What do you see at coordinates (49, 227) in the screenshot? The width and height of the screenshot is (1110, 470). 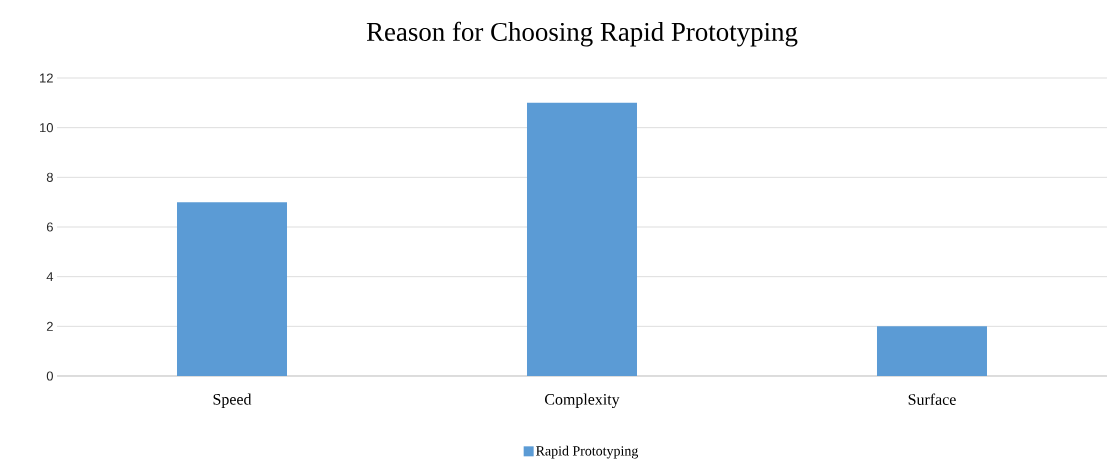 I see `y-tick-label: 6` at bounding box center [49, 227].